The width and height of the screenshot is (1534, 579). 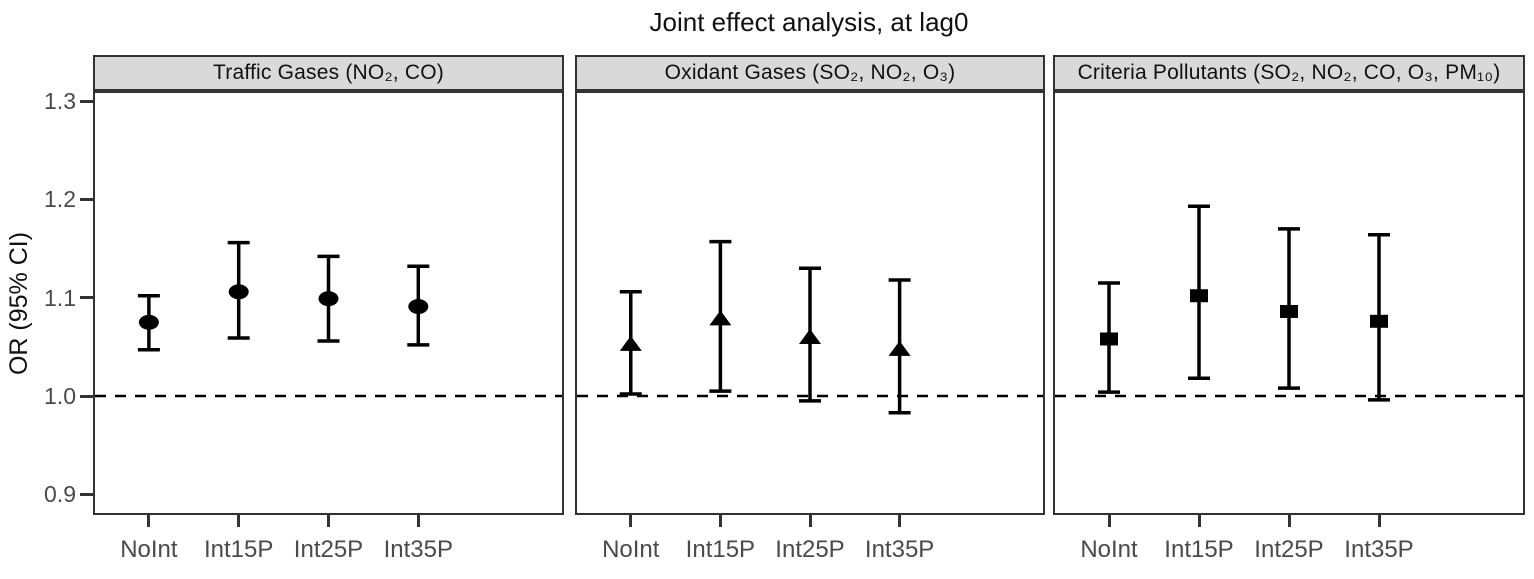 I want to click on pointrange-criteria-pollutants-int35p, so click(x=1379, y=317).